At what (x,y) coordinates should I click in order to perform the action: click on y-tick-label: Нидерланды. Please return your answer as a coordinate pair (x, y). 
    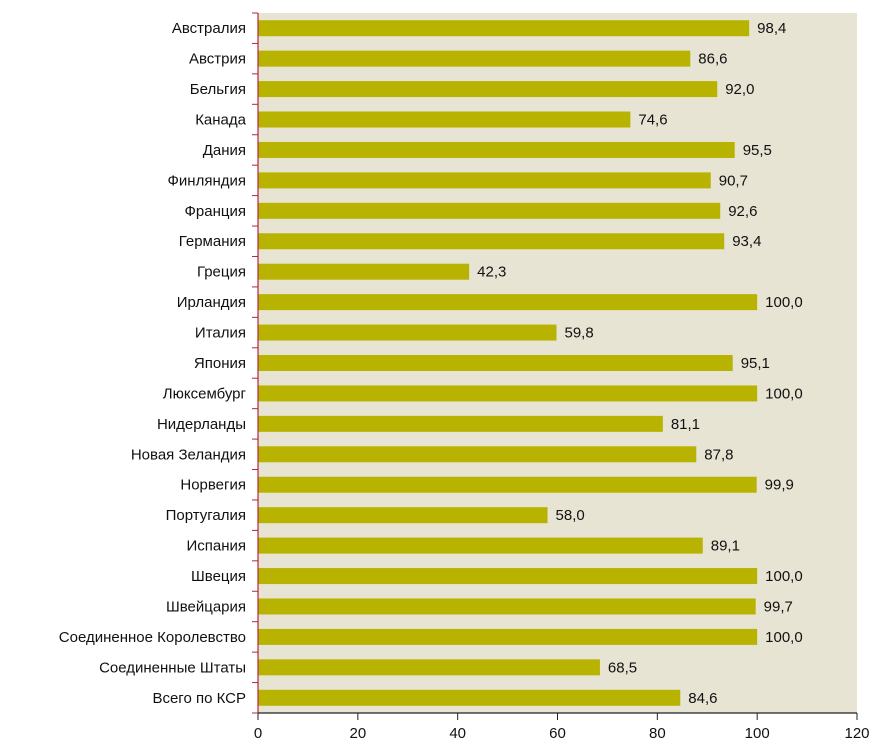
    Looking at the image, I should click on (201, 424).